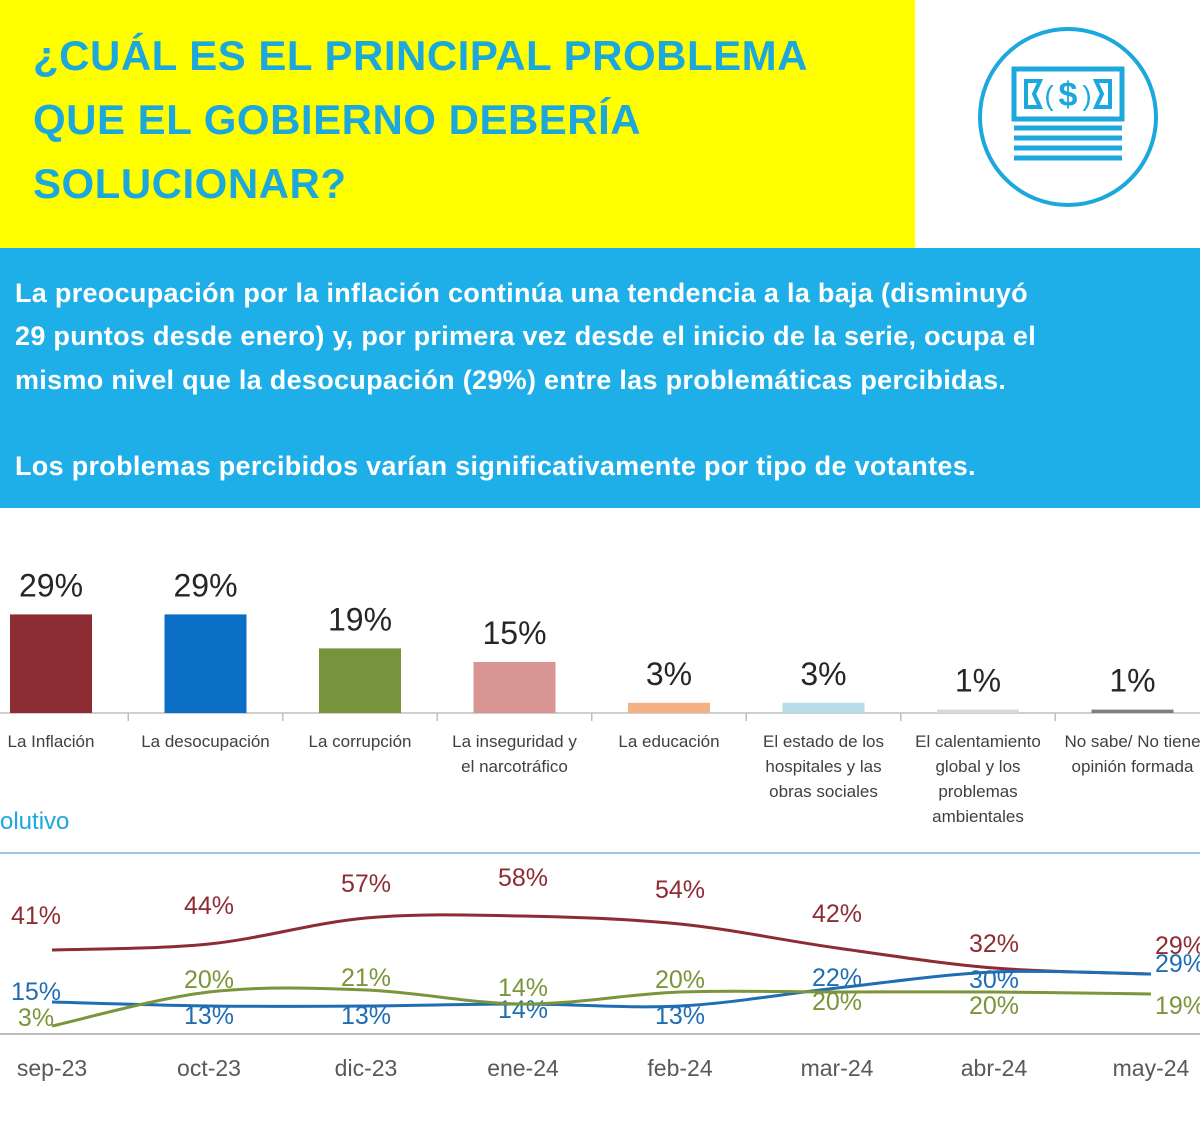 The height and width of the screenshot is (1133, 1200). Describe the element at coordinates (823, 791) in the screenshot. I see `bar-category-label: obras sociales` at that location.